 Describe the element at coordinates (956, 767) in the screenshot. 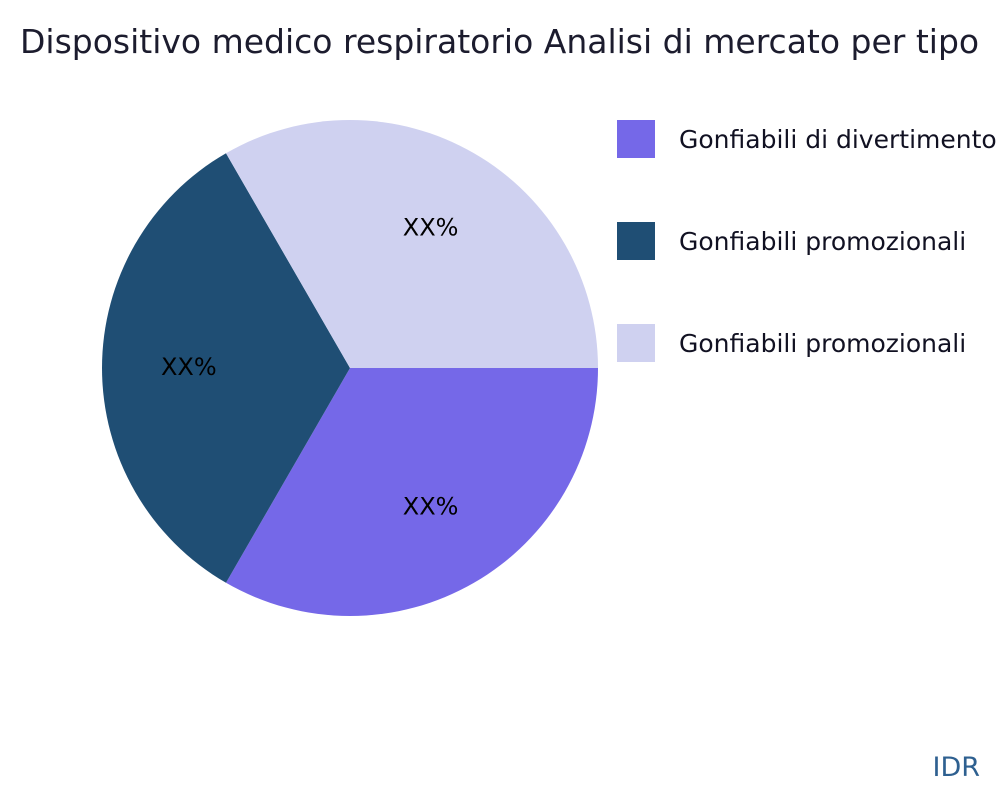

I see `watermark: IDR` at that location.